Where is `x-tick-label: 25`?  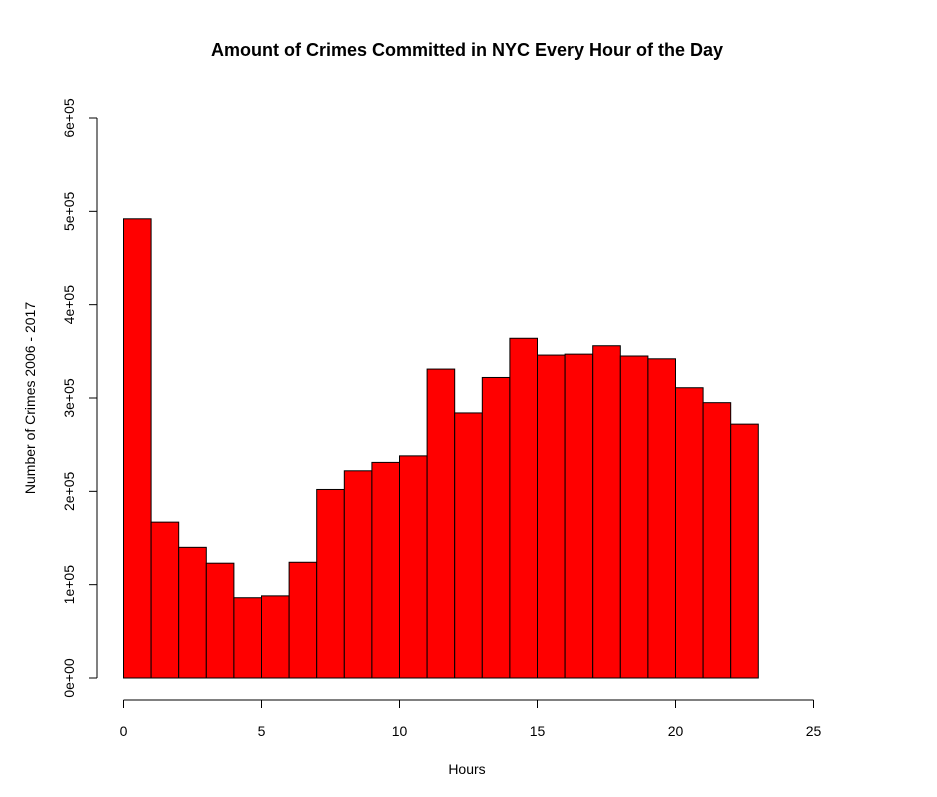
x-tick-label: 25 is located at coordinates (814, 731).